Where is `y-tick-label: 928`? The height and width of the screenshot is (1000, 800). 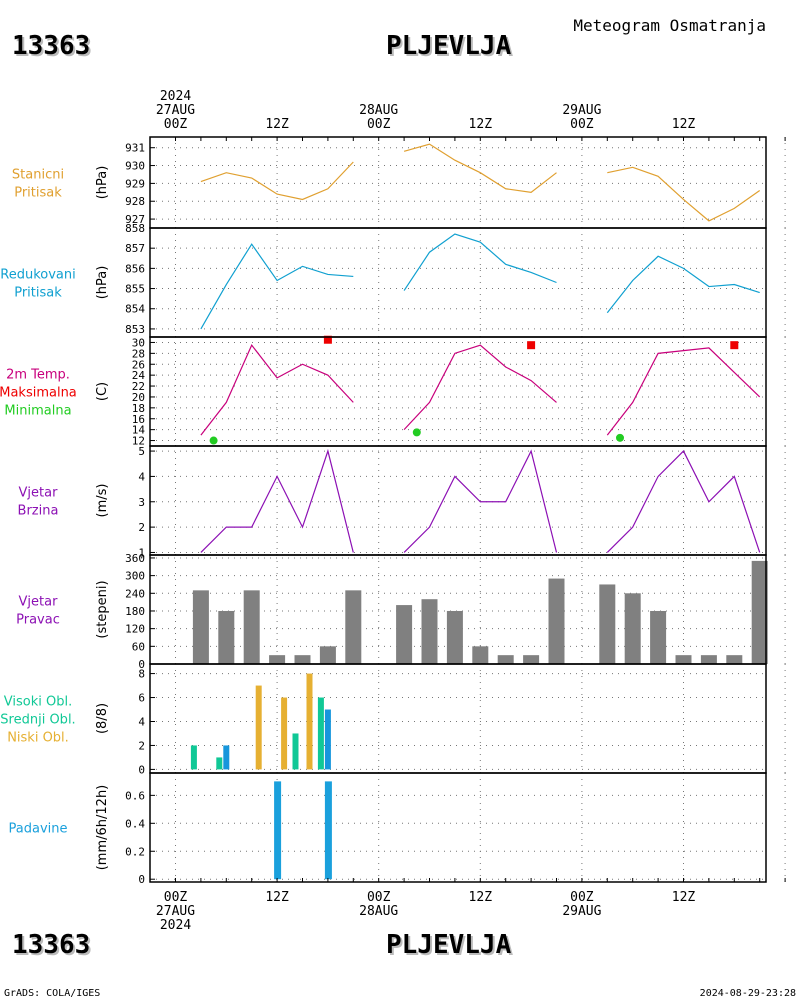
y-tick-label: 928 is located at coordinates (135, 201).